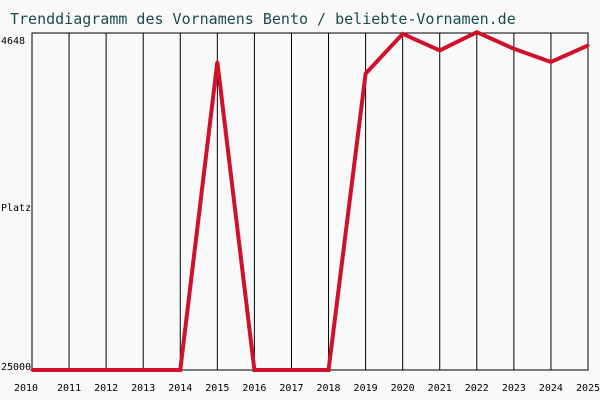 Image resolution: width=600 pixels, height=400 pixels. I want to click on x-tick-label: 2022, so click(477, 388).